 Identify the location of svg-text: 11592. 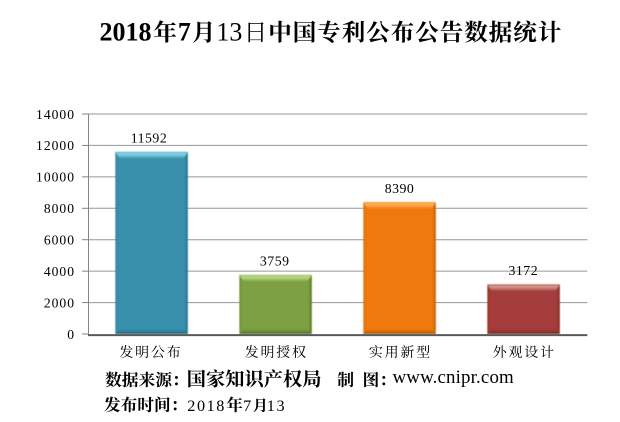
(149, 138).